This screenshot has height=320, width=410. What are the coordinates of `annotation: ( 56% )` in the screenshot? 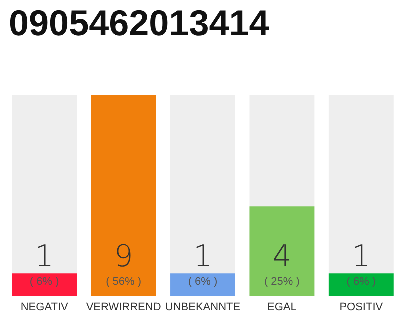 It's located at (124, 282).